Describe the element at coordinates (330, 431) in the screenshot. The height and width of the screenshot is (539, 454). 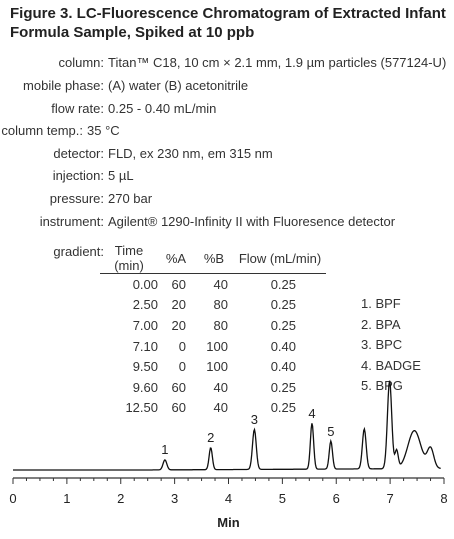
I see `peak-label: 5` at that location.